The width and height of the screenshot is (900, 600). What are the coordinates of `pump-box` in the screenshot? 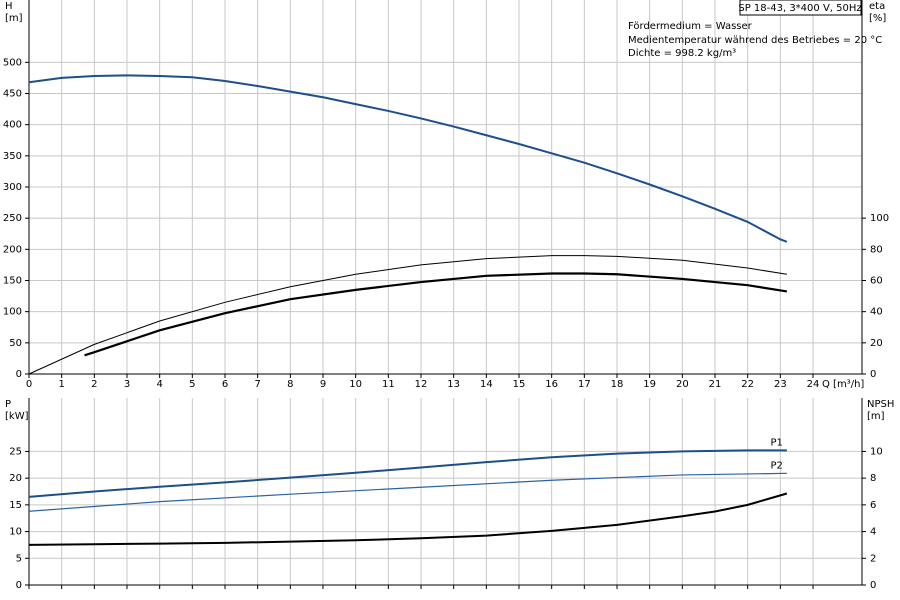 It's located at (800, 8).